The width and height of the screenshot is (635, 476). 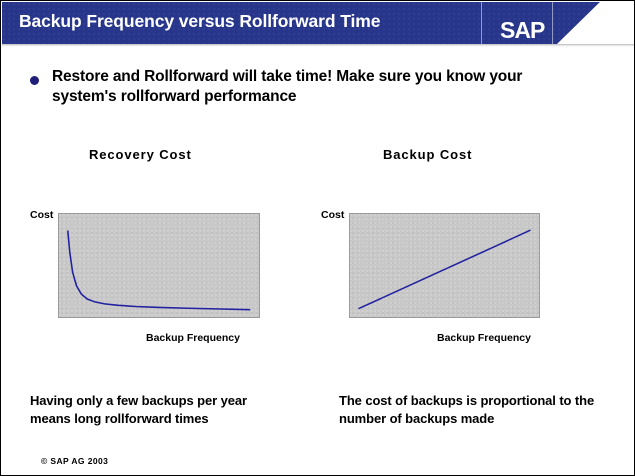 I want to click on chart-plot-backup-cost, so click(x=444, y=265).